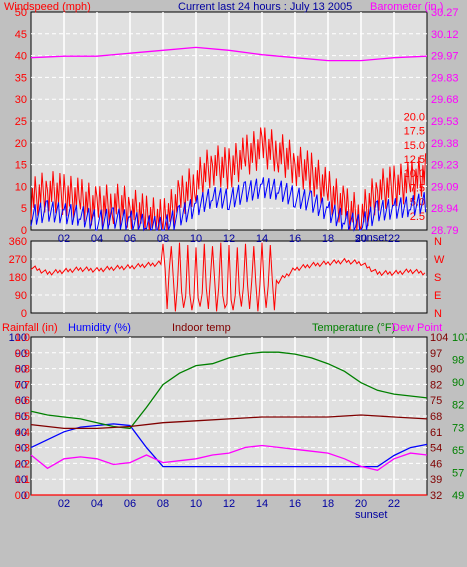 The height and width of the screenshot is (567, 467). Describe the element at coordinates (21, 401) in the screenshot. I see `humidity-tick-label: 60` at that location.